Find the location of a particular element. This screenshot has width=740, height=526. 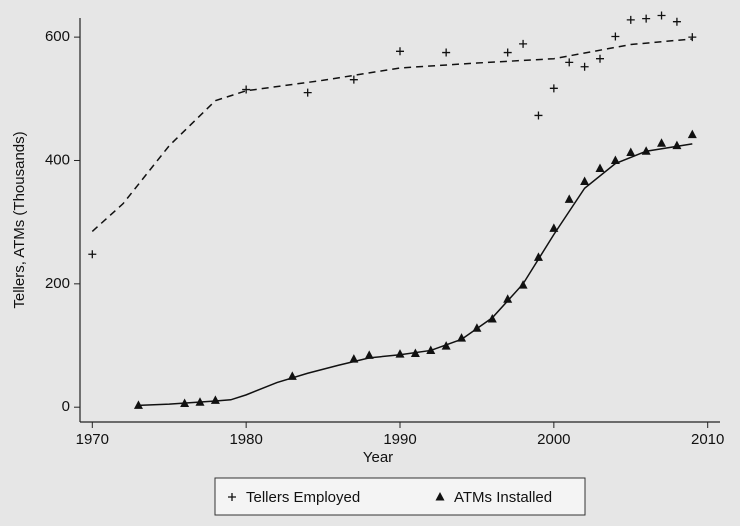

legend-label: Tellers Employed is located at coordinates (303, 497).